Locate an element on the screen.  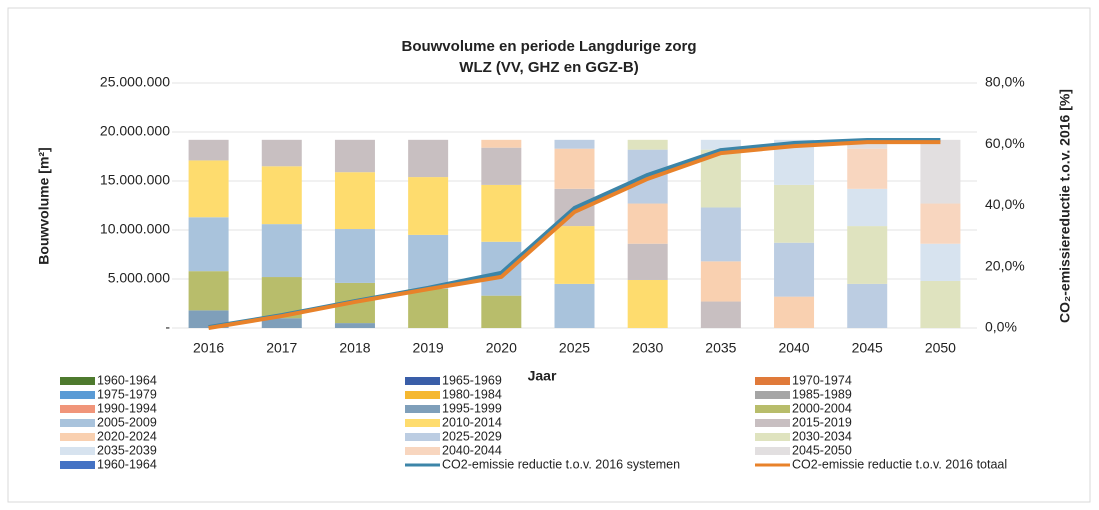
legend-label: 1995-1999 is located at coordinates (472, 408).